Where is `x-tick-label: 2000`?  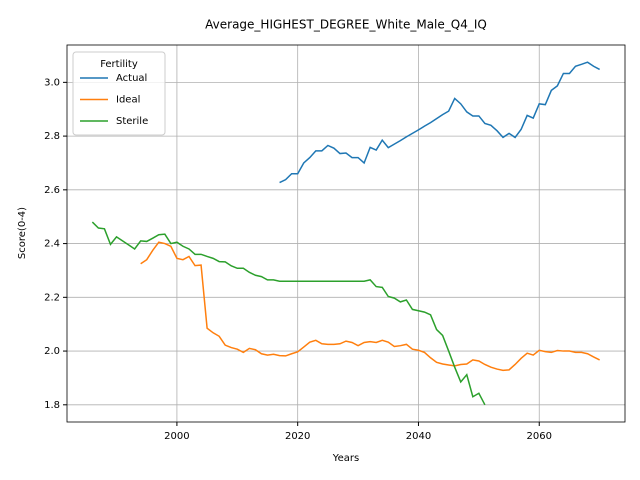
x-tick-label: 2000 is located at coordinates (176, 436).